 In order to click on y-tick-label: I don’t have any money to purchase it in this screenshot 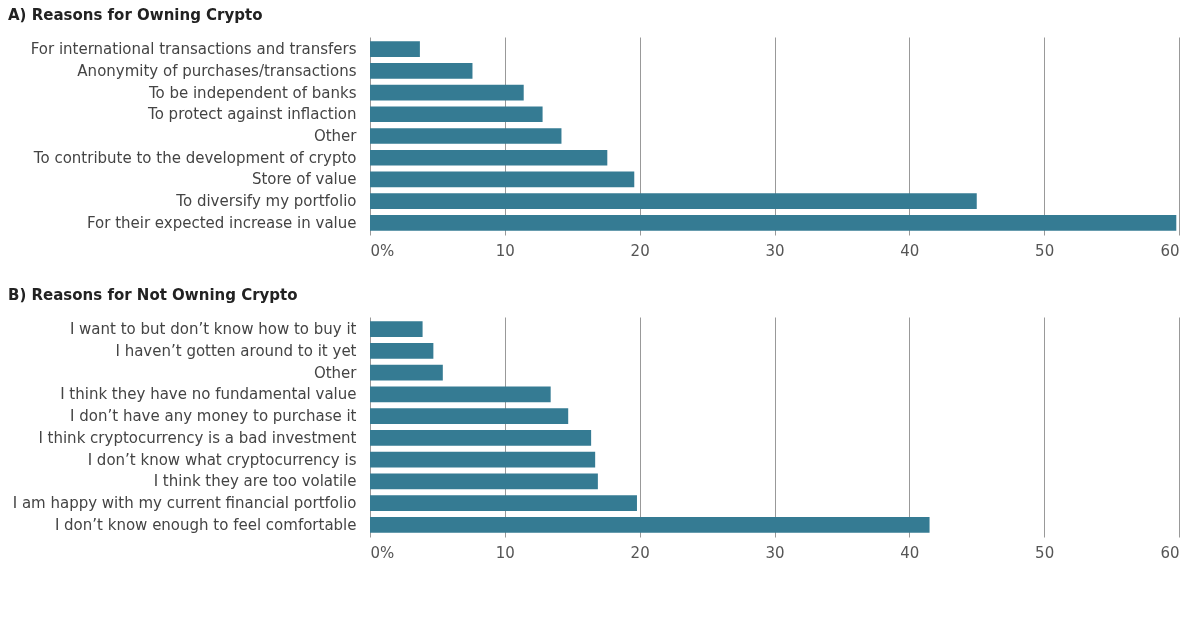, I will do `click(213, 416)`.